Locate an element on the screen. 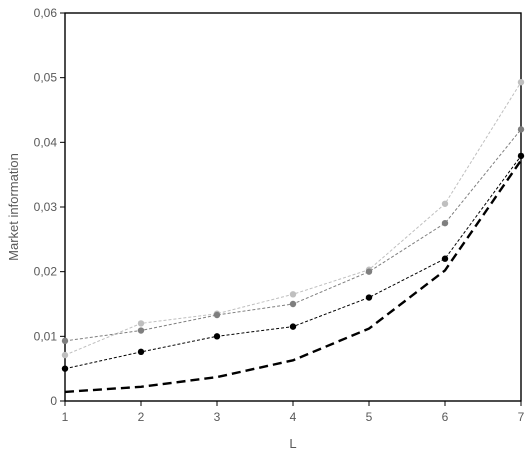  y-tick-label: 0 is located at coordinates (53, 401).